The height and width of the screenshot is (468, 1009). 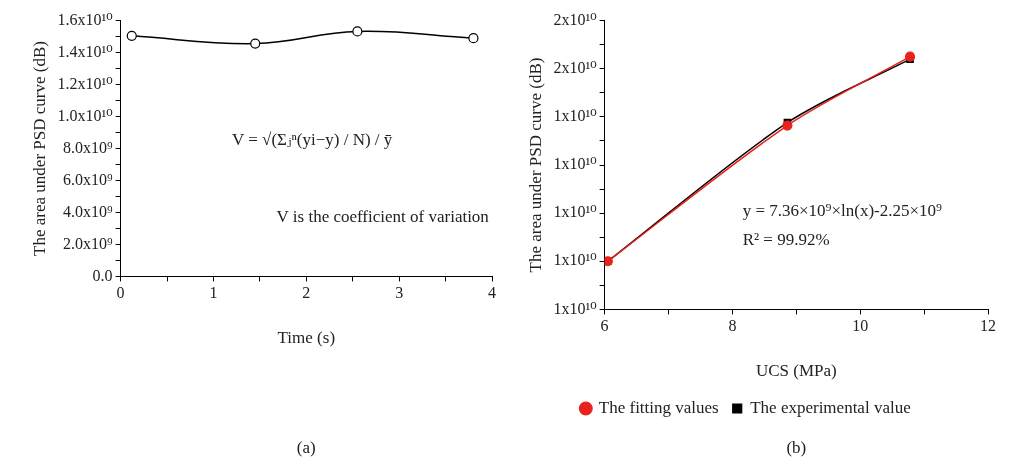 What do you see at coordinates (85, 115) in the screenshot?
I see `y-tick-label: 1.0x10¹⁰` at bounding box center [85, 115].